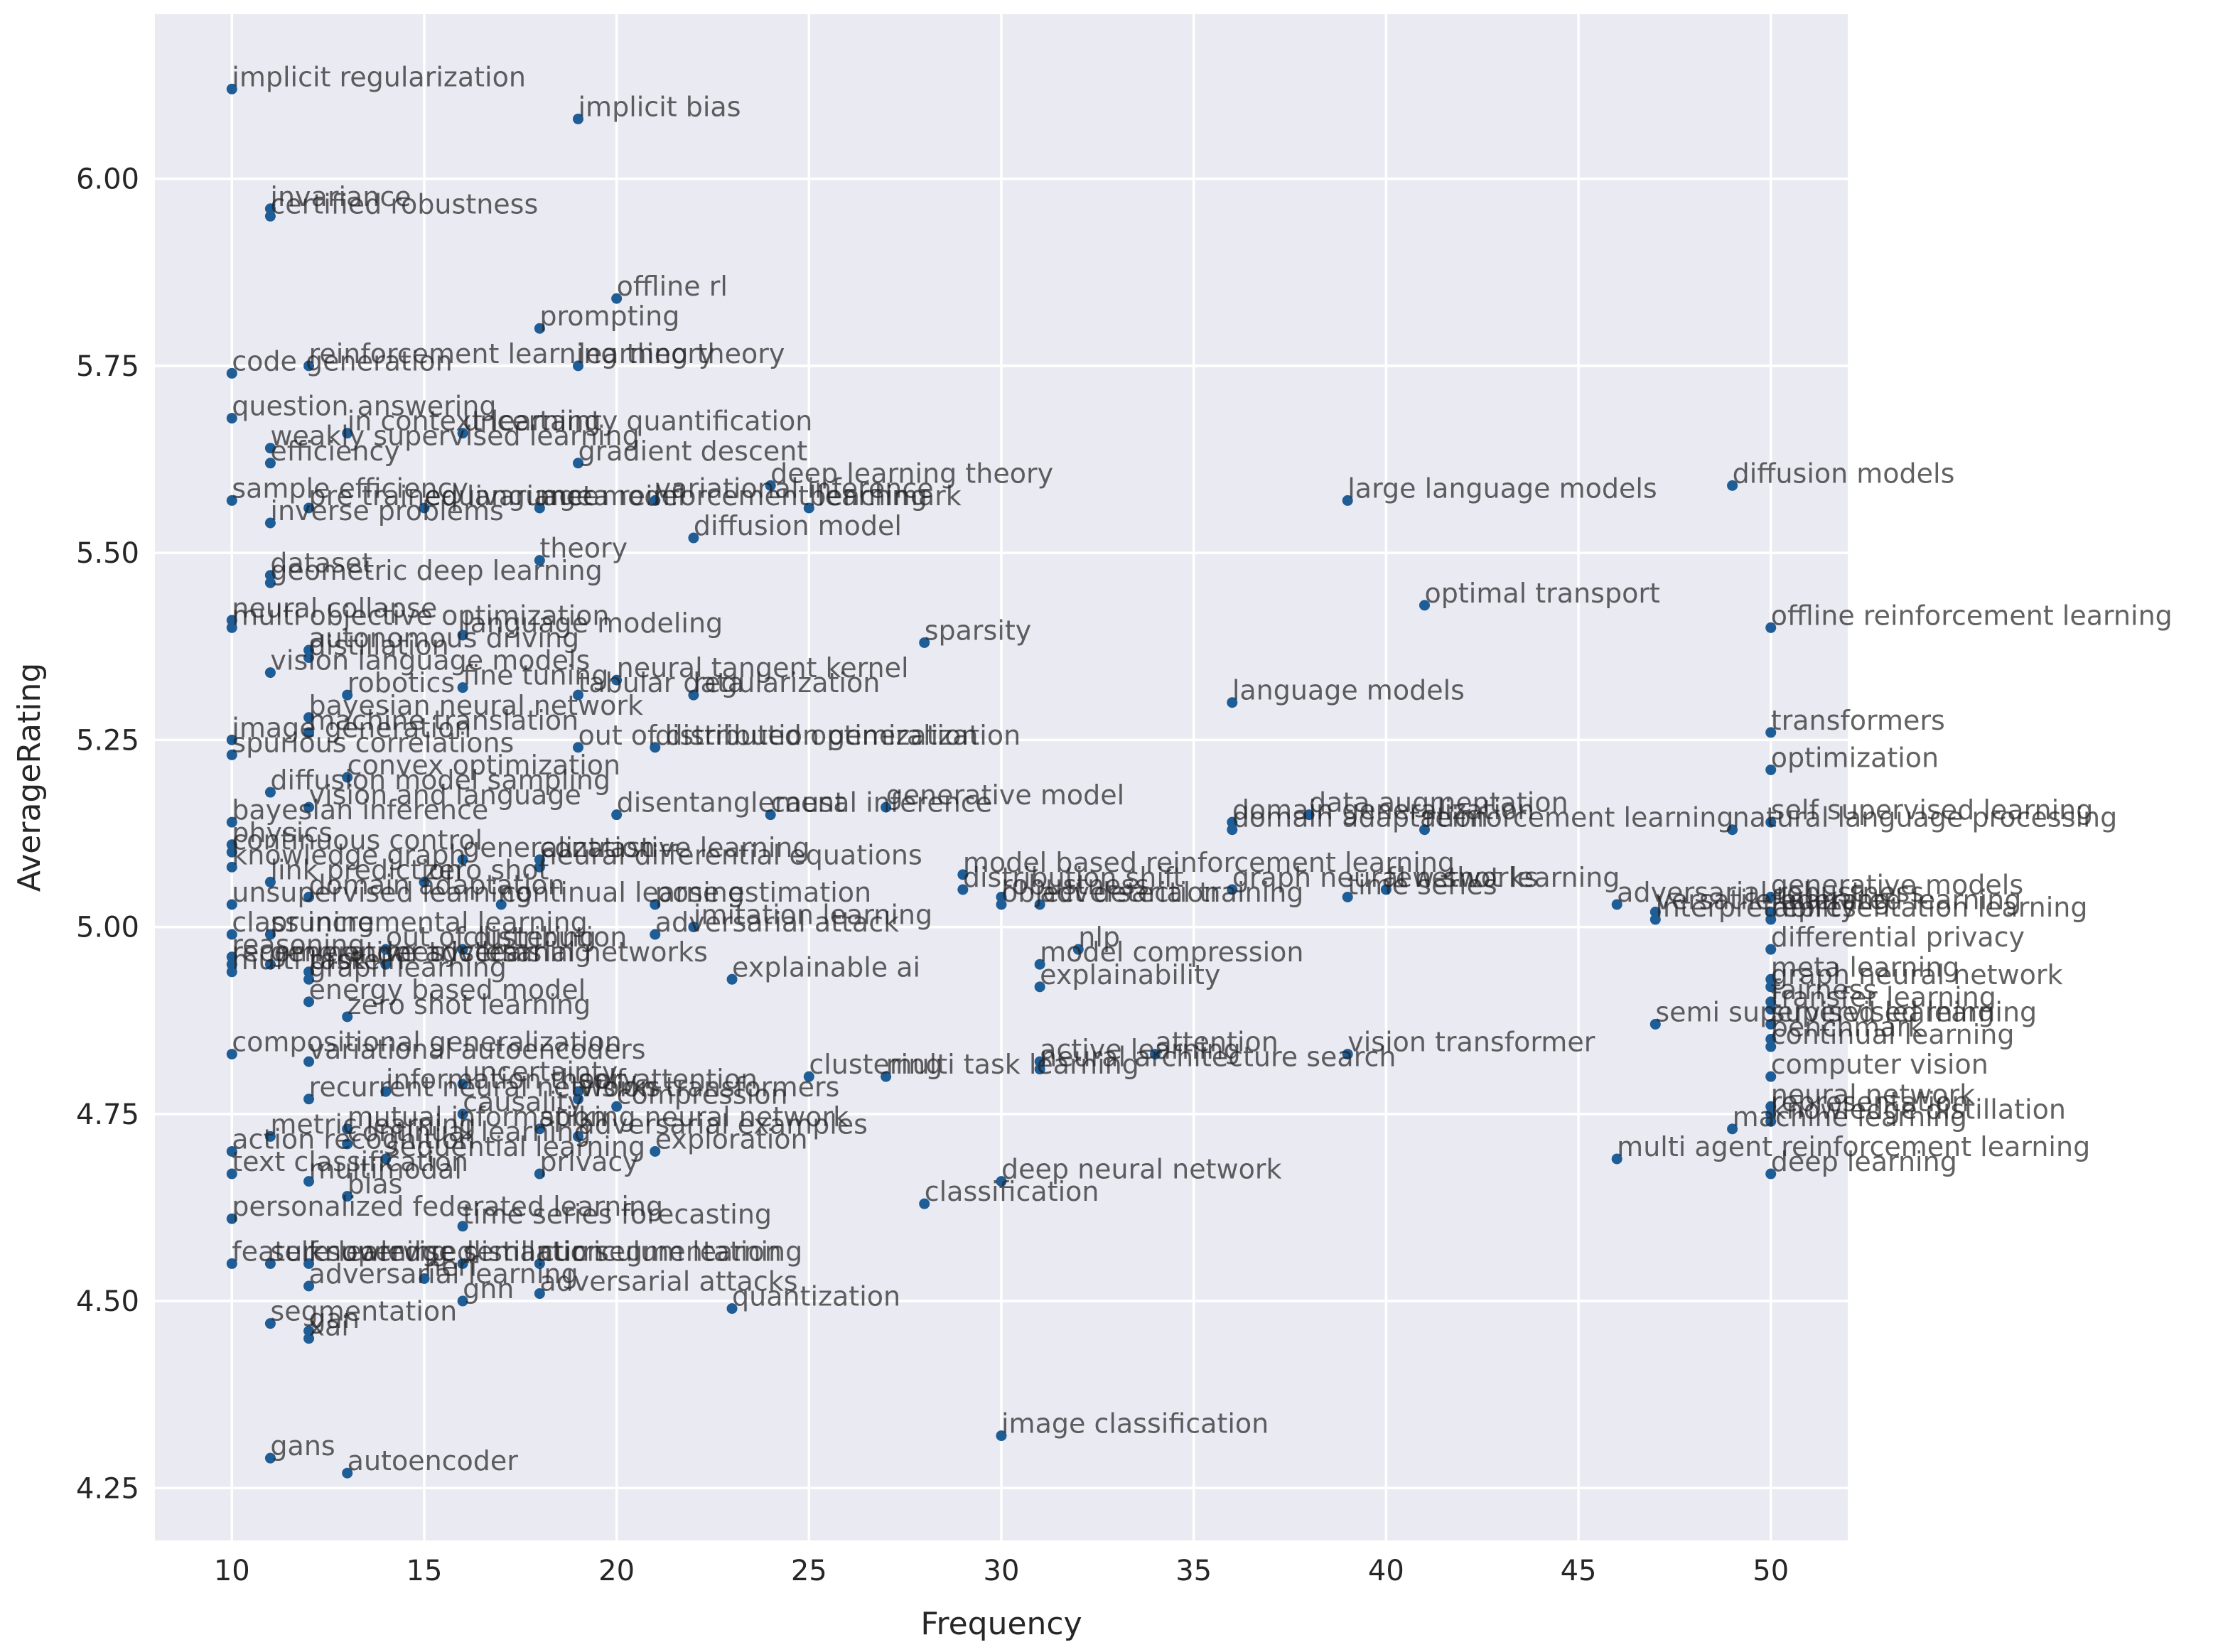  I want to click on data-label: robustness, so click(1075, 885).